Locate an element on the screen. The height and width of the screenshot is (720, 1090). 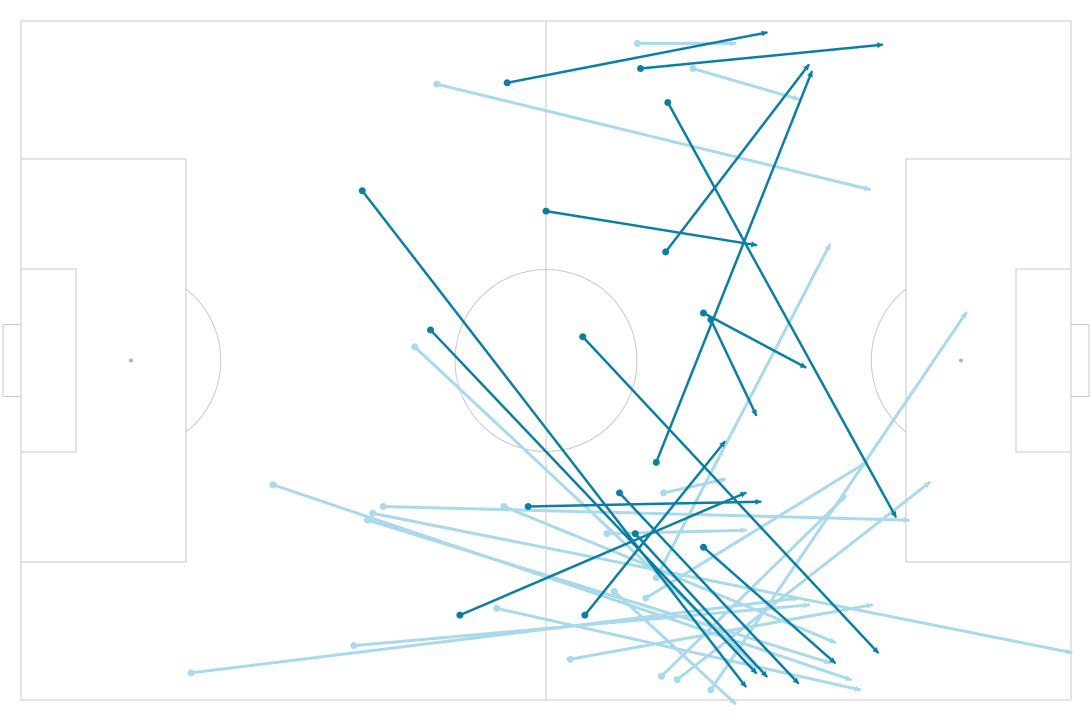
right-penalty-spot is located at coordinates (961, 360).